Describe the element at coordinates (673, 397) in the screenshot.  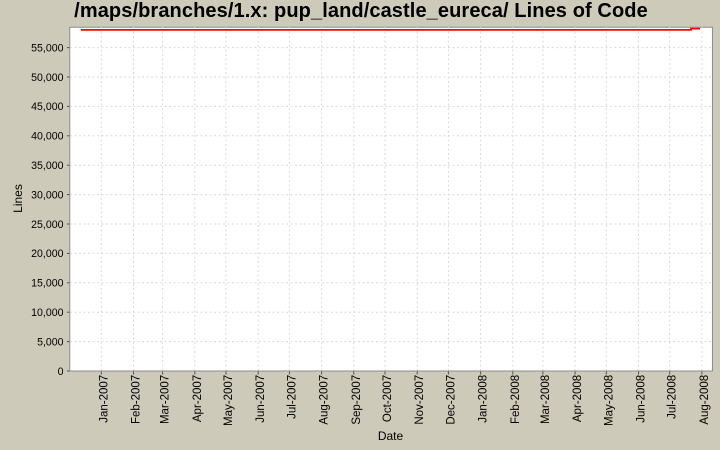
I see `svg-text: Jul-2008` at that location.